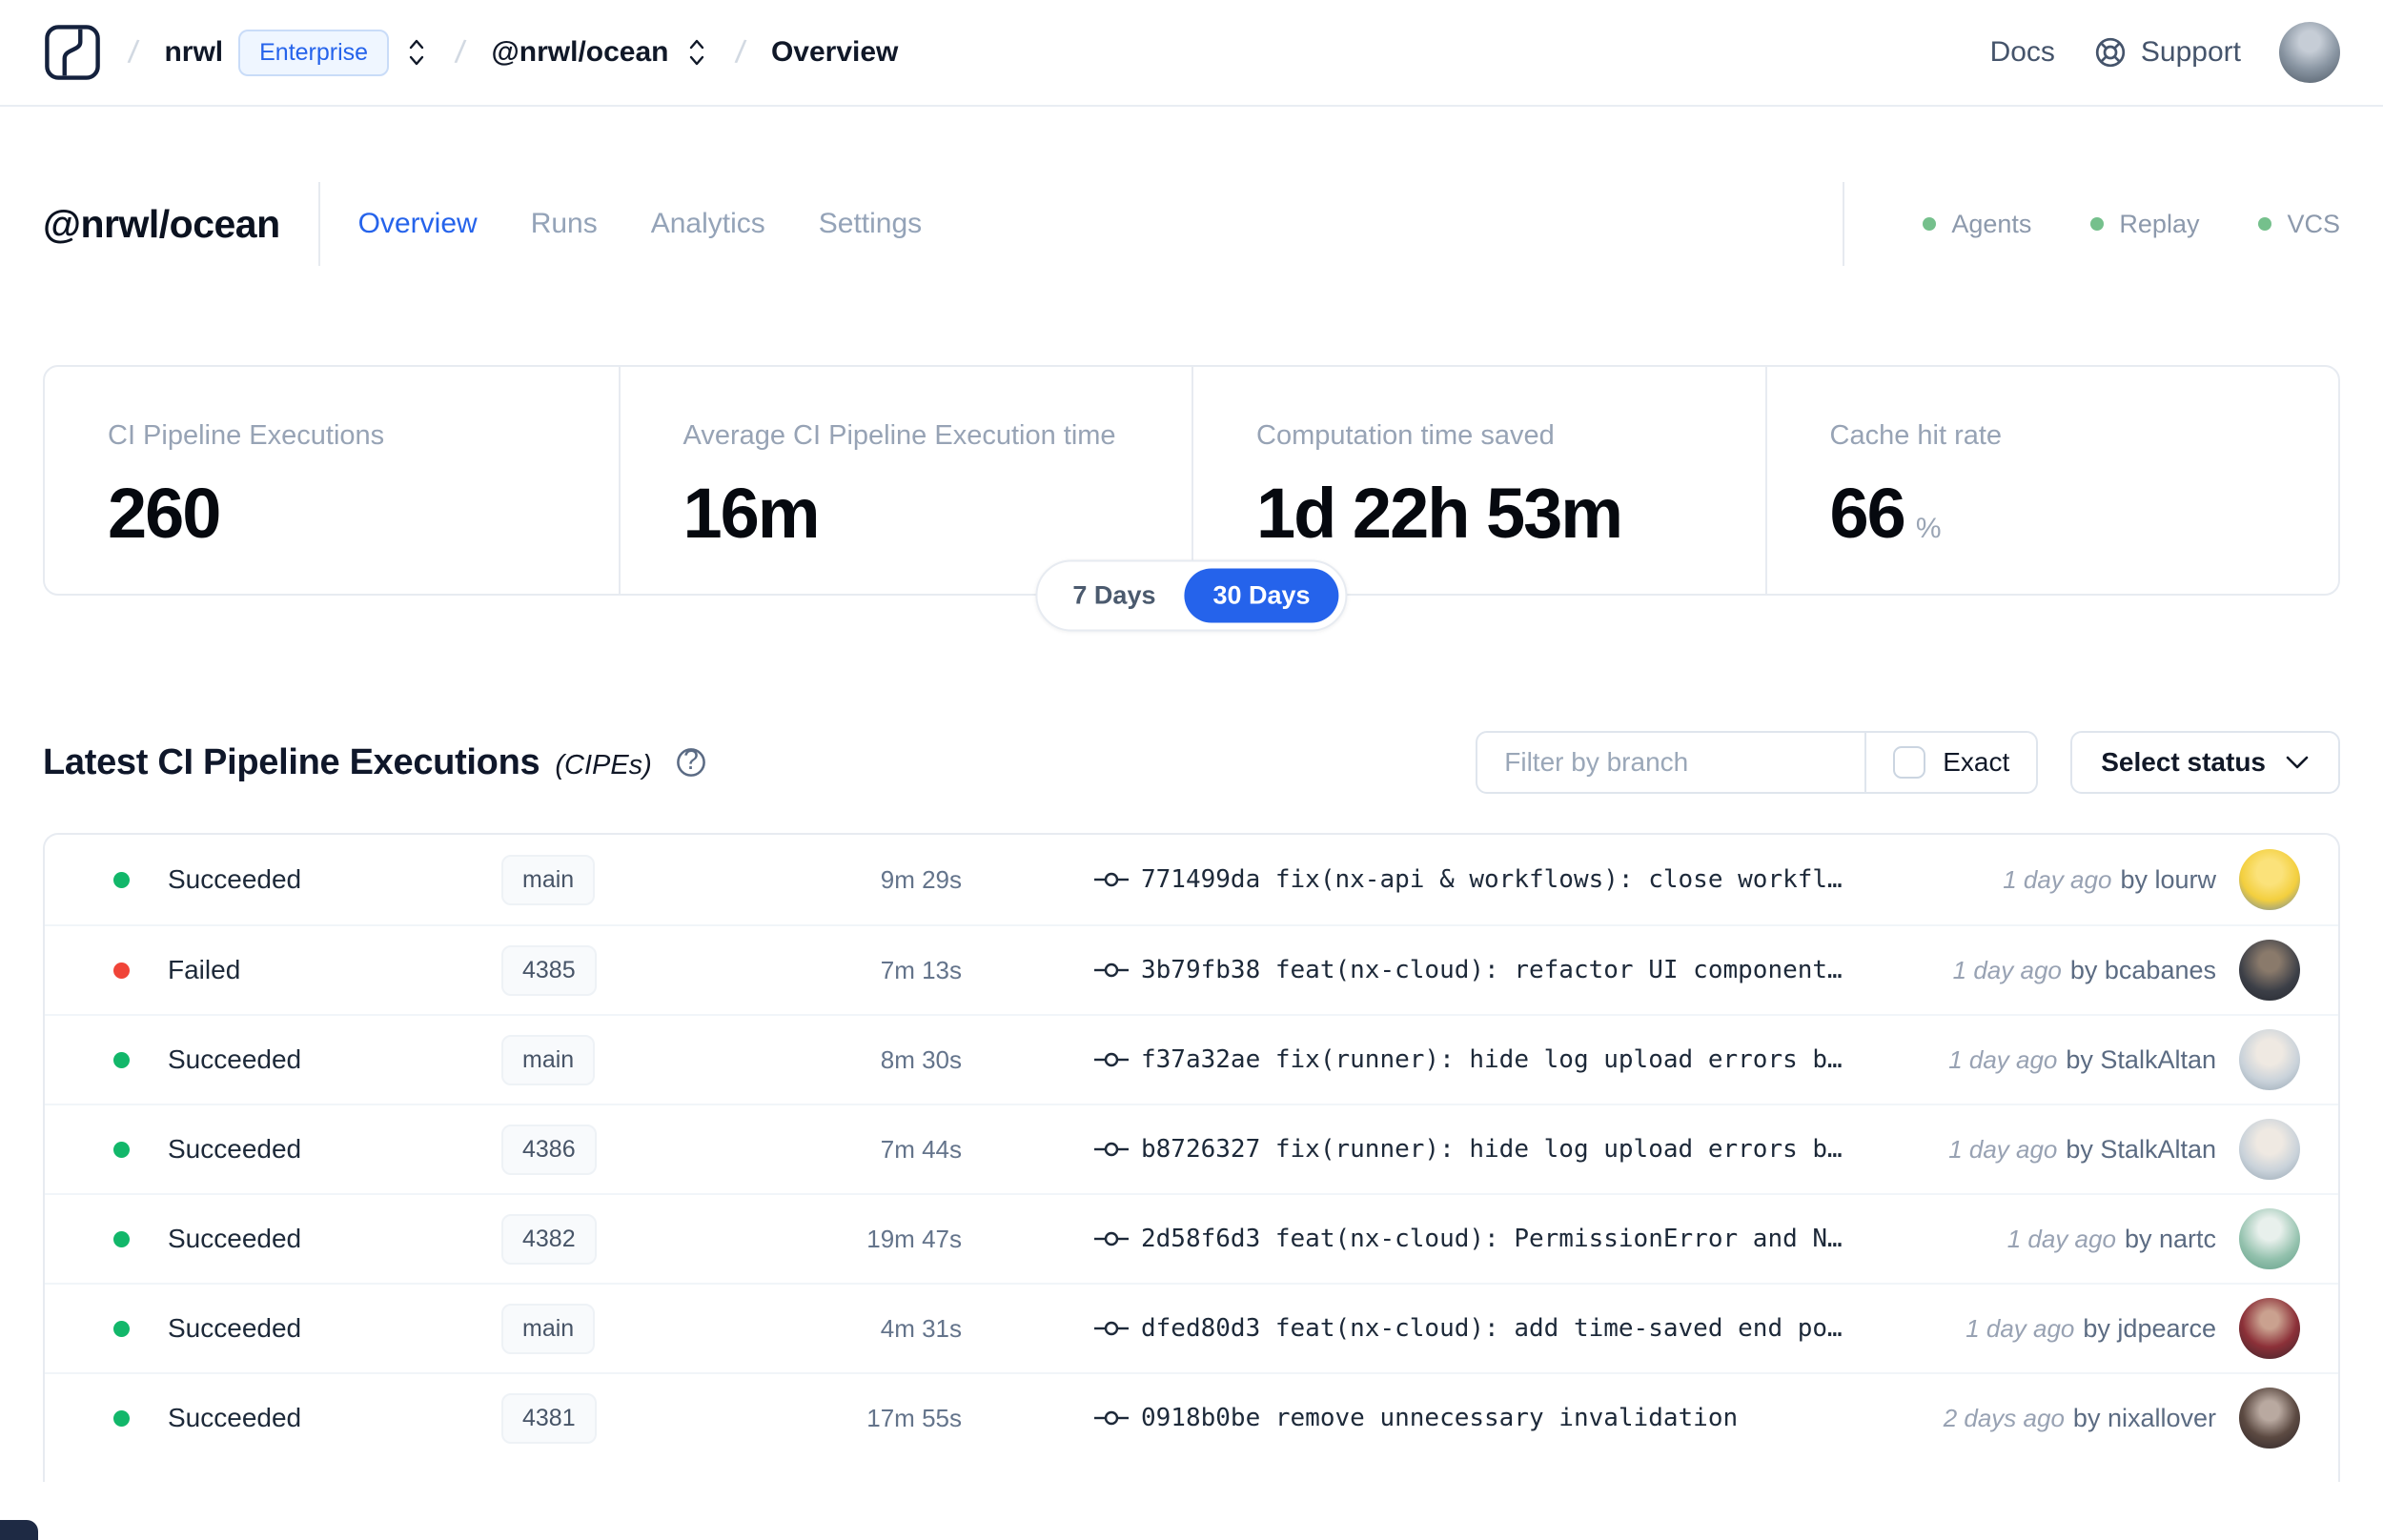  I want to click on duration-label: 7m 44s, so click(921, 1149).